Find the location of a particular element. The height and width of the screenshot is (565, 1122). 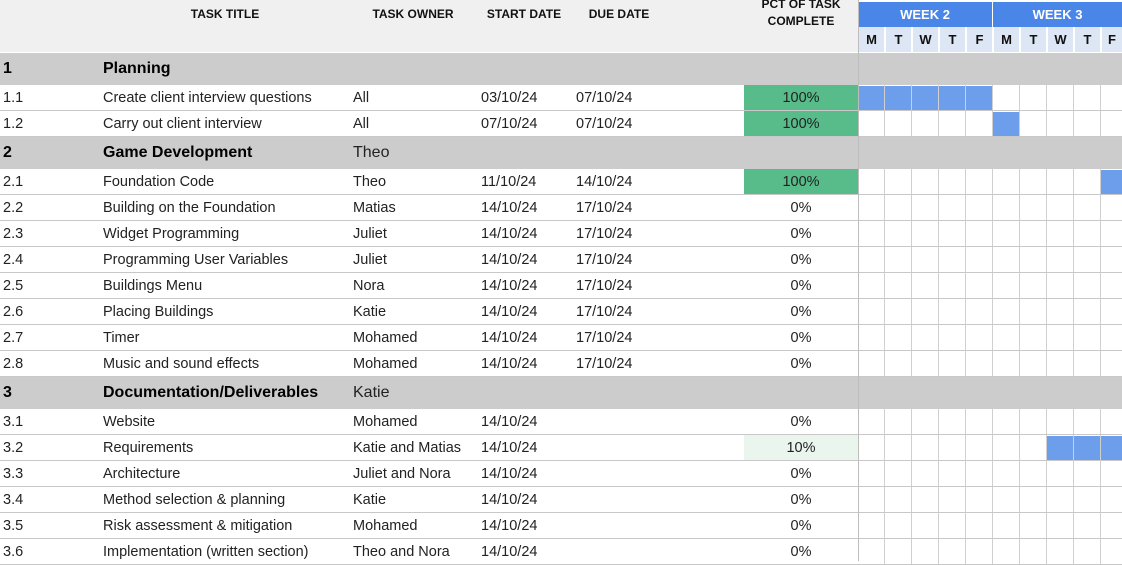

task-title-cell: Programming User Variables is located at coordinates (196, 259).